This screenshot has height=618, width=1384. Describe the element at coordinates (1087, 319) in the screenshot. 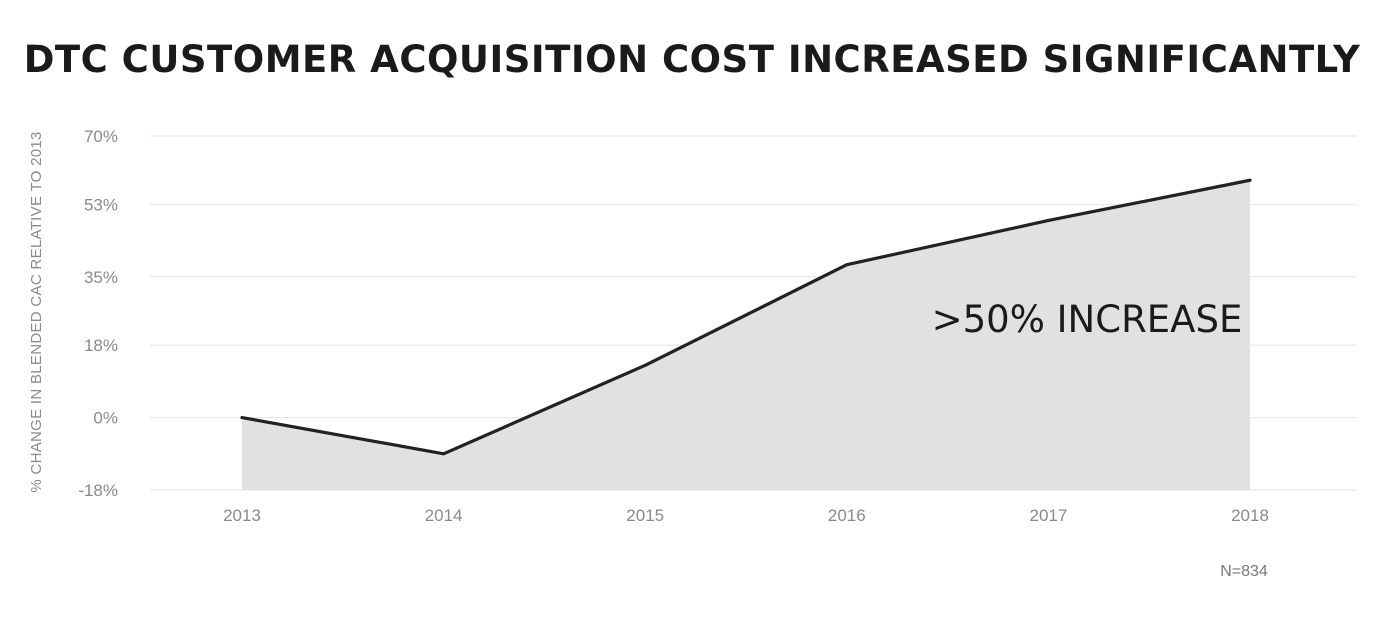

I see `increase-annotation: >50% INCREASE` at that location.